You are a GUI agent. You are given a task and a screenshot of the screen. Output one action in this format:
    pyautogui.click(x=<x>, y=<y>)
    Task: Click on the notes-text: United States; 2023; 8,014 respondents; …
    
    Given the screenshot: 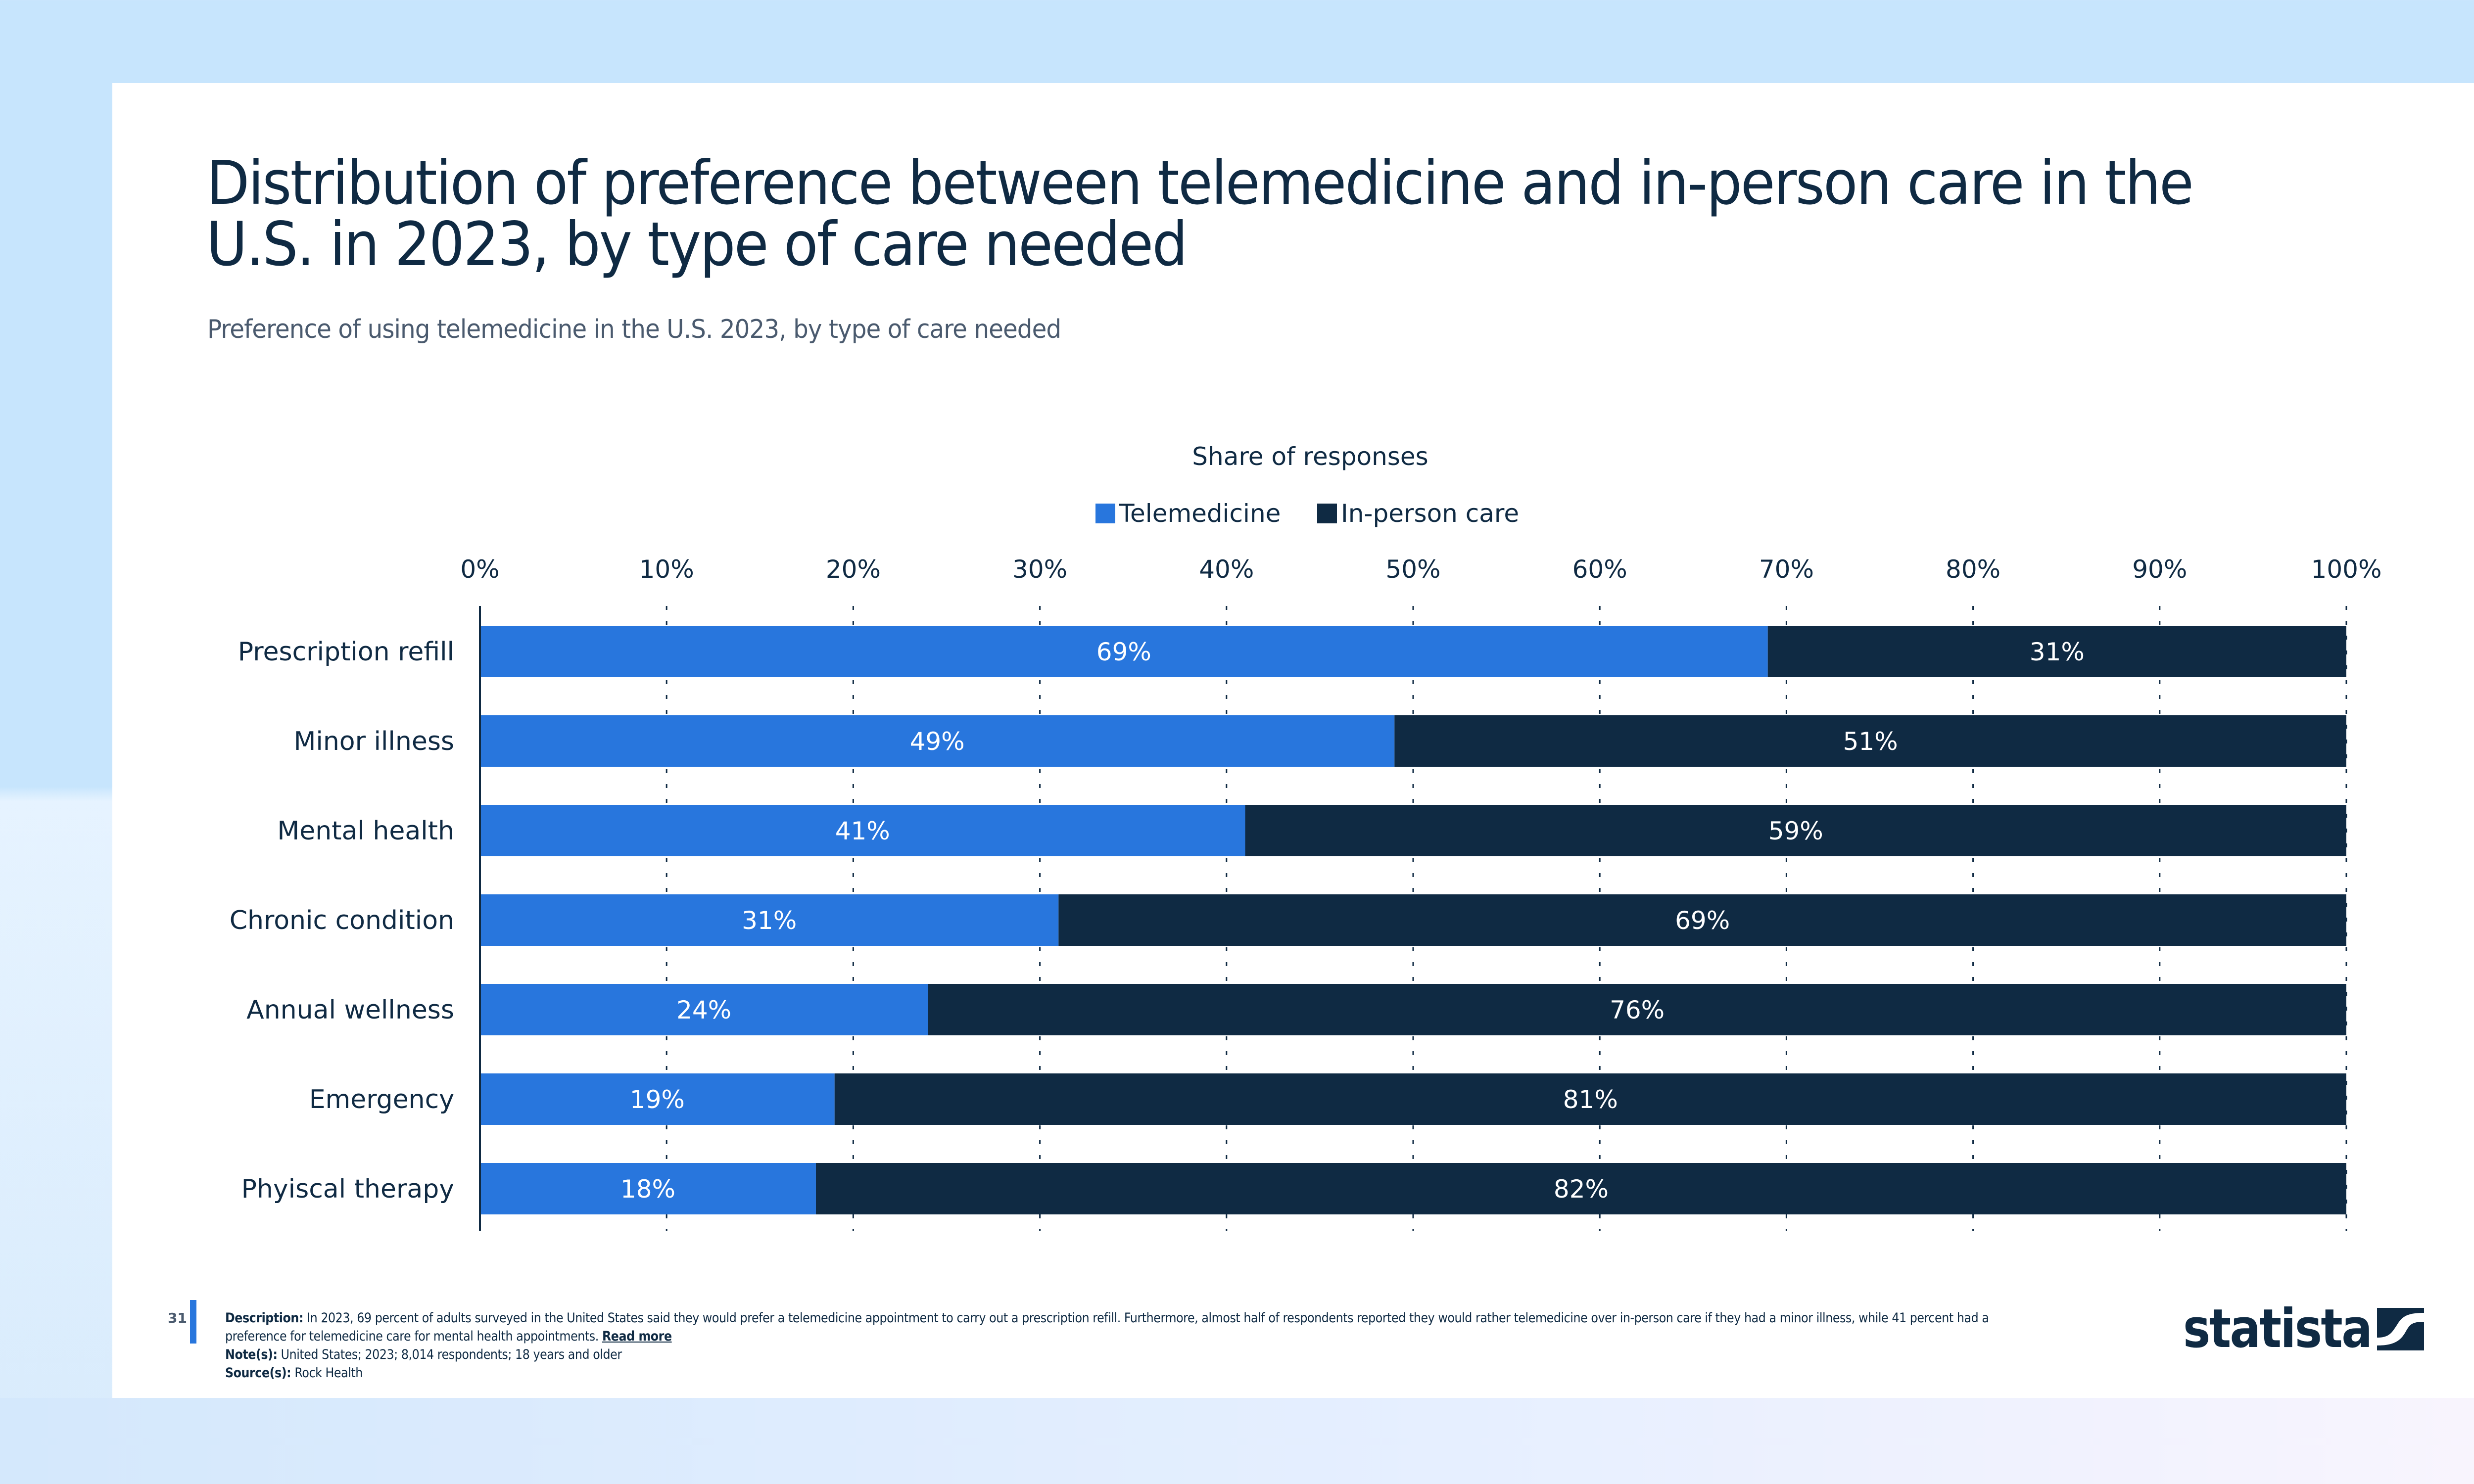 What is the action you would take?
    pyautogui.click(x=449, y=1354)
    